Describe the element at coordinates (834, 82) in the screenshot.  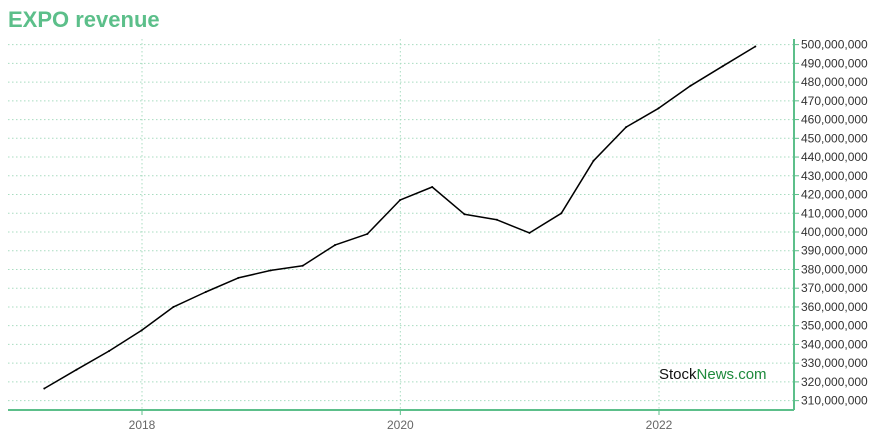
I see `y-tick-label: 480,000,000` at that location.